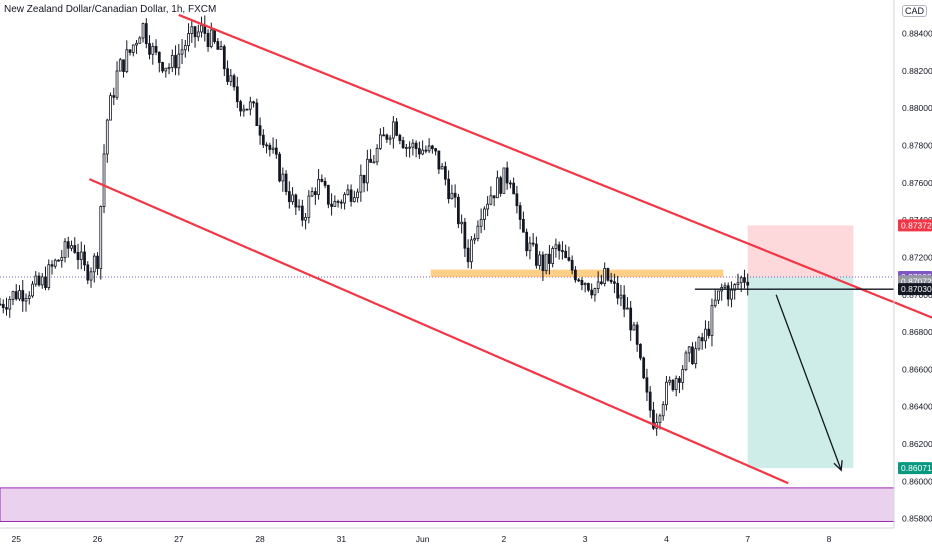 The image size is (932, 550). Describe the element at coordinates (916, 225) in the screenshot. I see `price-label: 0.87372` at that location.